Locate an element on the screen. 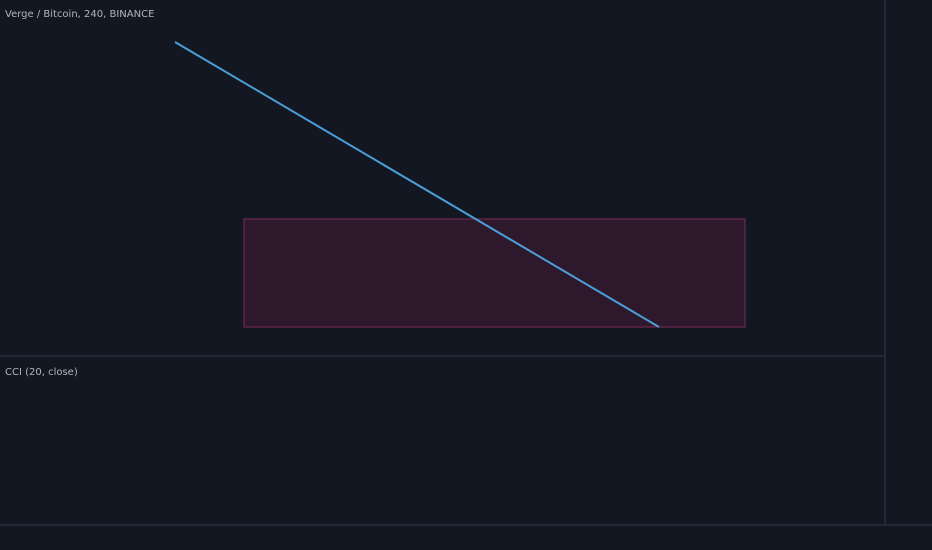  chart-title: Verge / Bitcoin, 240, BINANCE is located at coordinates (79, 14).